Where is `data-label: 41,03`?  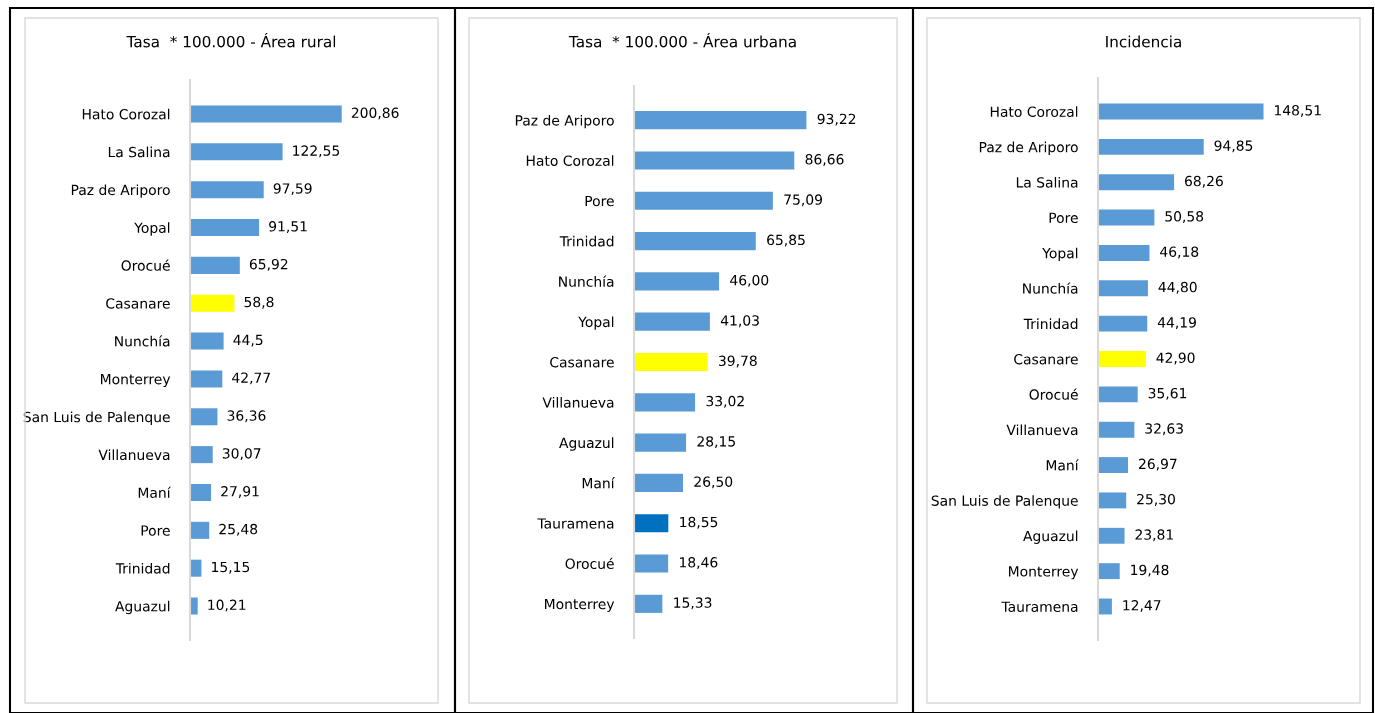 data-label: 41,03 is located at coordinates (739, 321).